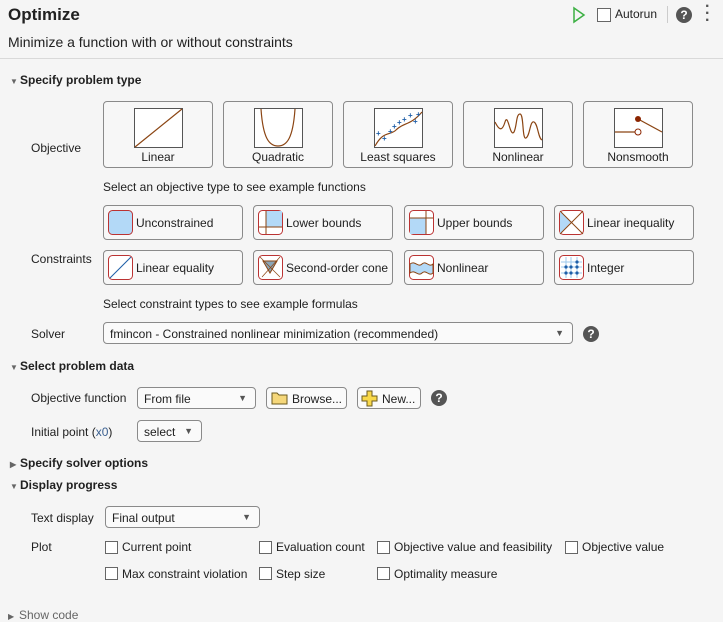  I want to click on constraint-integer-button: Integer, so click(624, 267).